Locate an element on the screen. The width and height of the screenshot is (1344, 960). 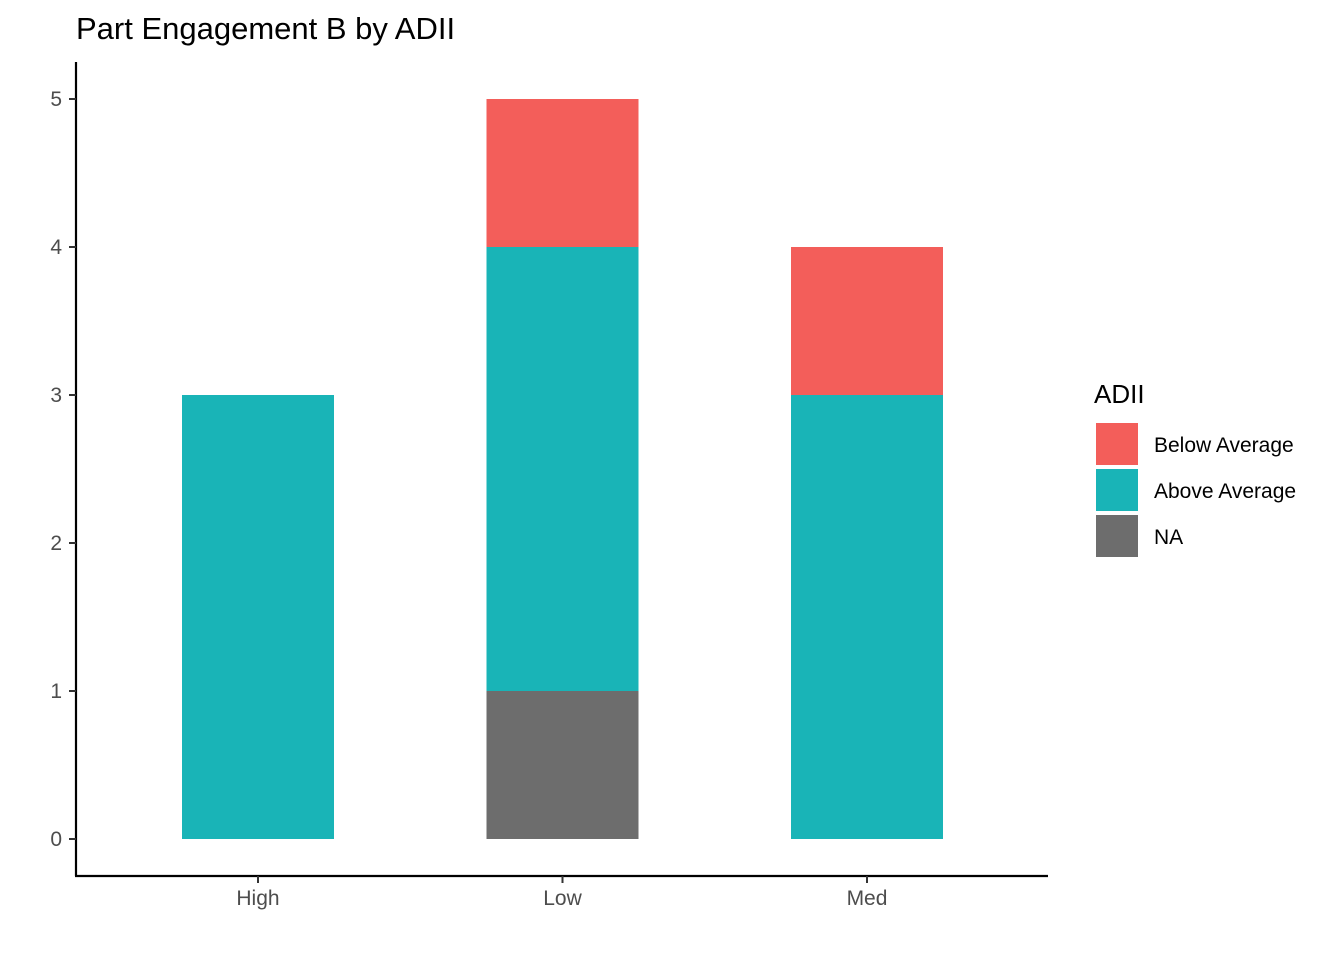
y-tick-label: 2 is located at coordinates (56, 543).